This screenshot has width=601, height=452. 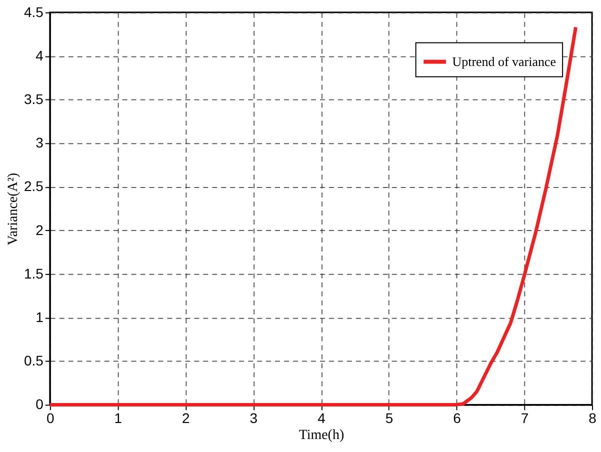 I want to click on x-tick-label: 7, so click(x=524, y=418).